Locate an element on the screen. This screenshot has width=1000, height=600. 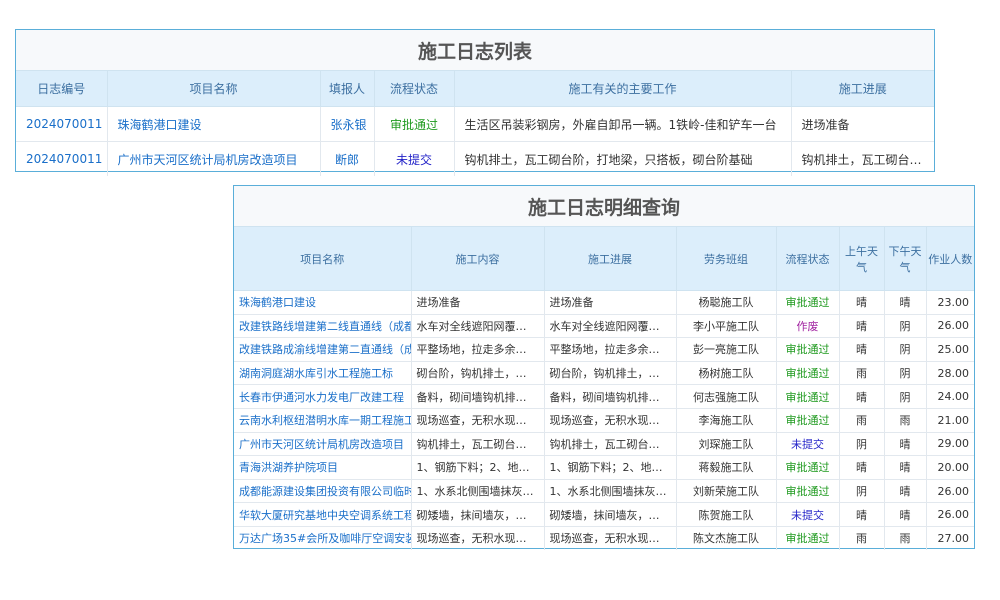
column-header: 施工有关的主要工作 is located at coordinates (623, 89).